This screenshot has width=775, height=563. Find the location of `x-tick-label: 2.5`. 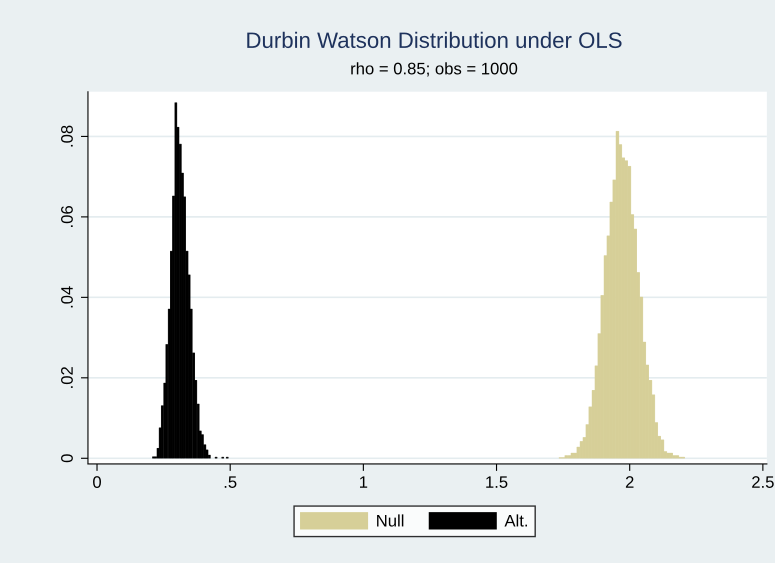

x-tick-label: 2.5 is located at coordinates (763, 482).